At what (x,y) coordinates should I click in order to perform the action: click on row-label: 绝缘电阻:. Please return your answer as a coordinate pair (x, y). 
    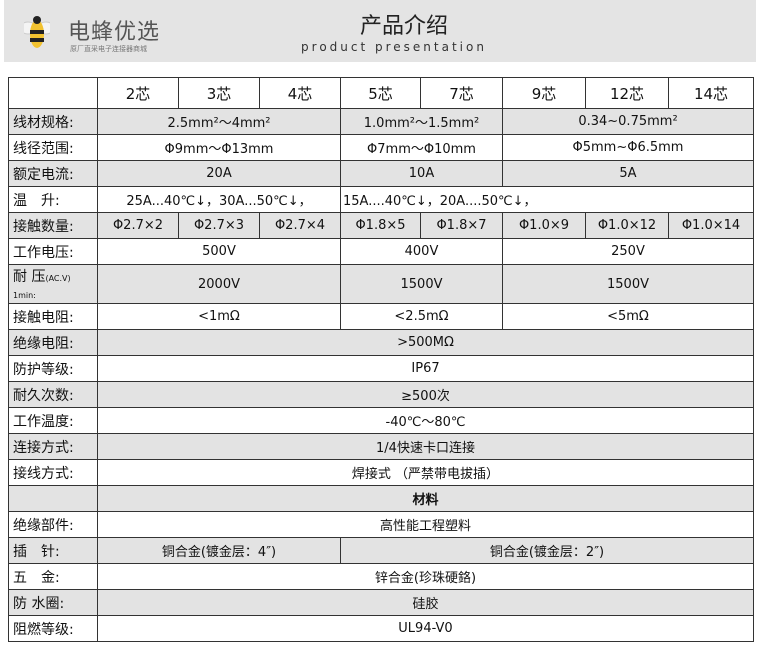
    Looking at the image, I should click on (53, 342).